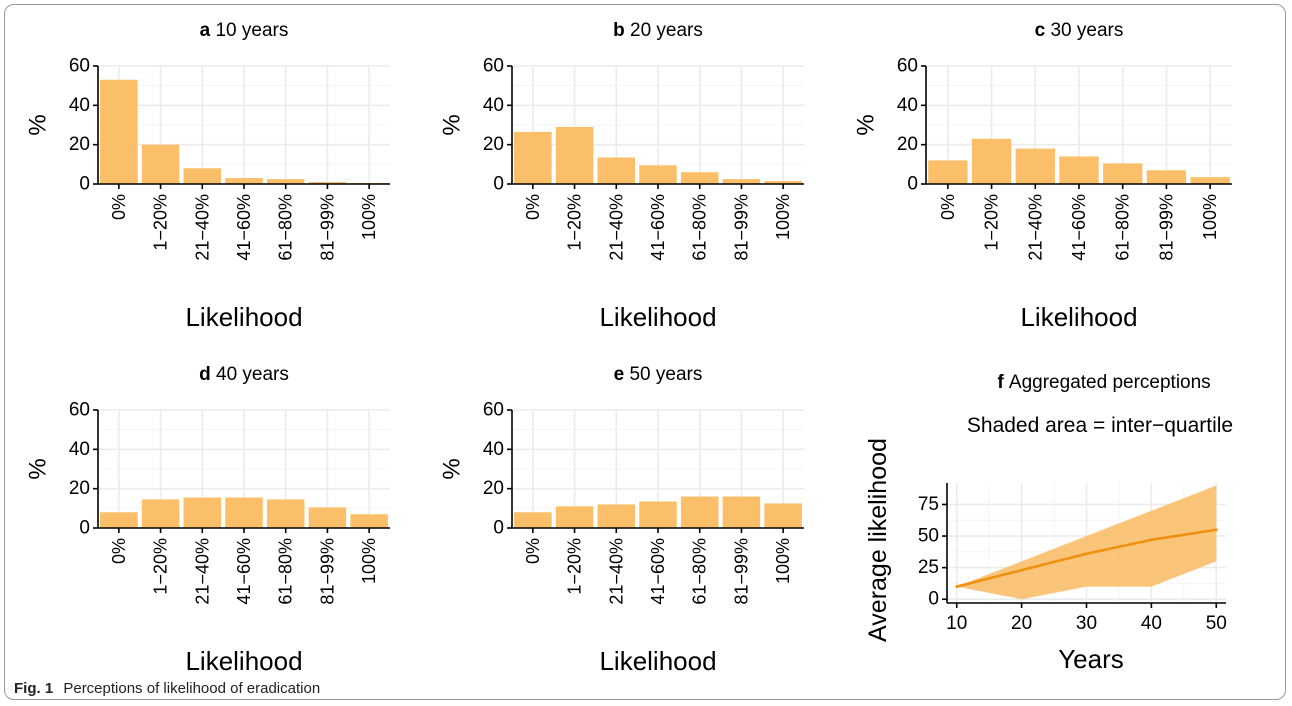  I want to click on caption-text: Perceptions of likelihood of eradication, so click(192, 688).